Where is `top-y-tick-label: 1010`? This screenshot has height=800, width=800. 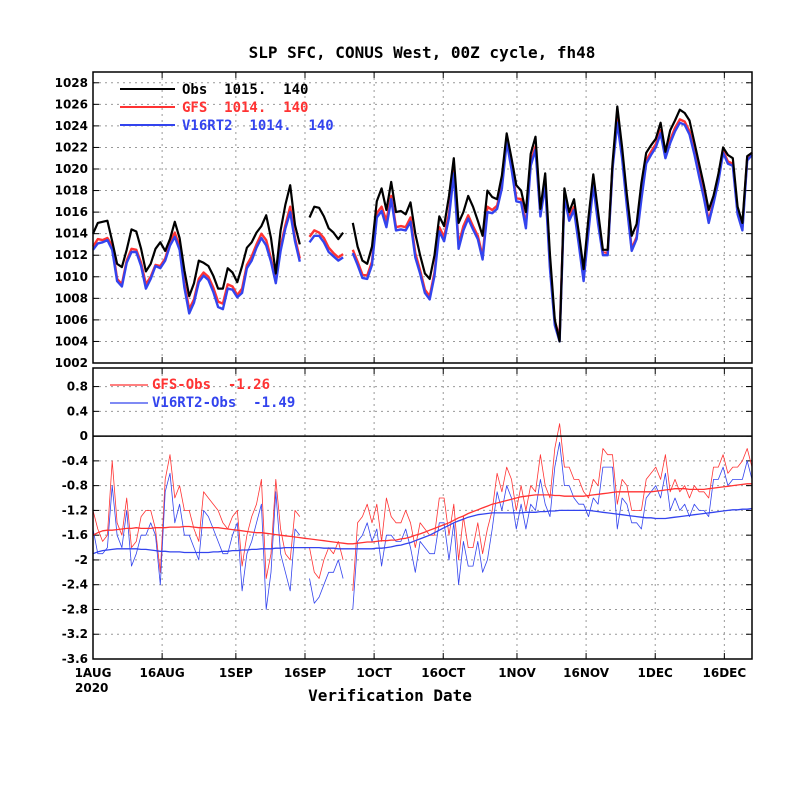
top-y-tick-label: 1010 is located at coordinates (71, 277).